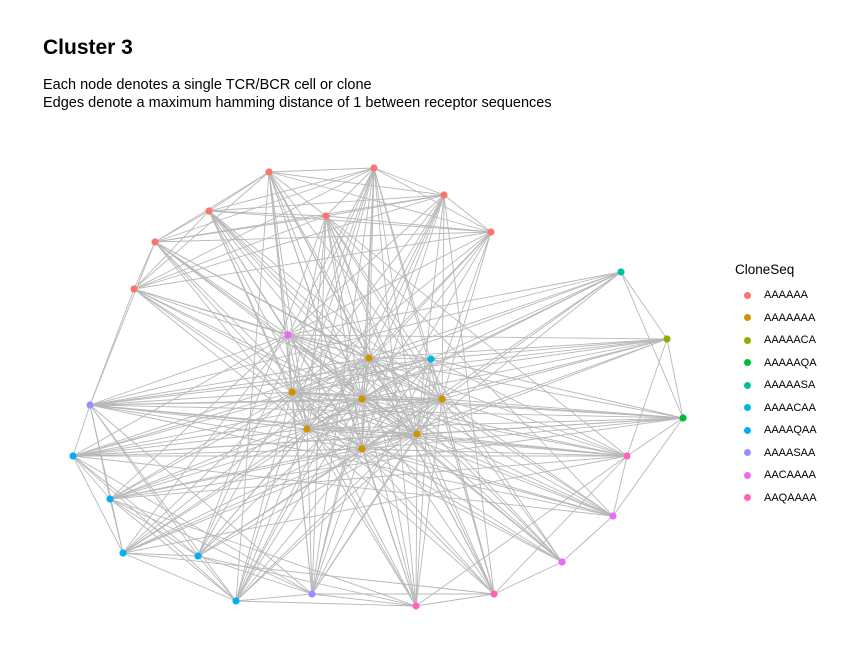  I want to click on legend-label: AAAAAA, so click(786, 295).